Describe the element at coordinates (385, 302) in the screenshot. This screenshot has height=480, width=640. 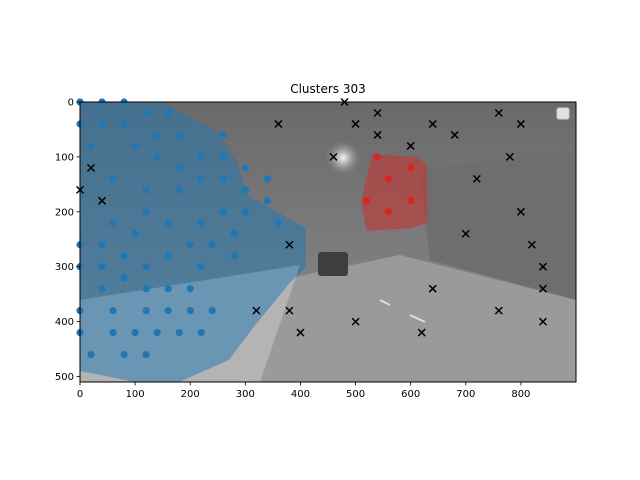
I see `photo-lane-marking` at that location.